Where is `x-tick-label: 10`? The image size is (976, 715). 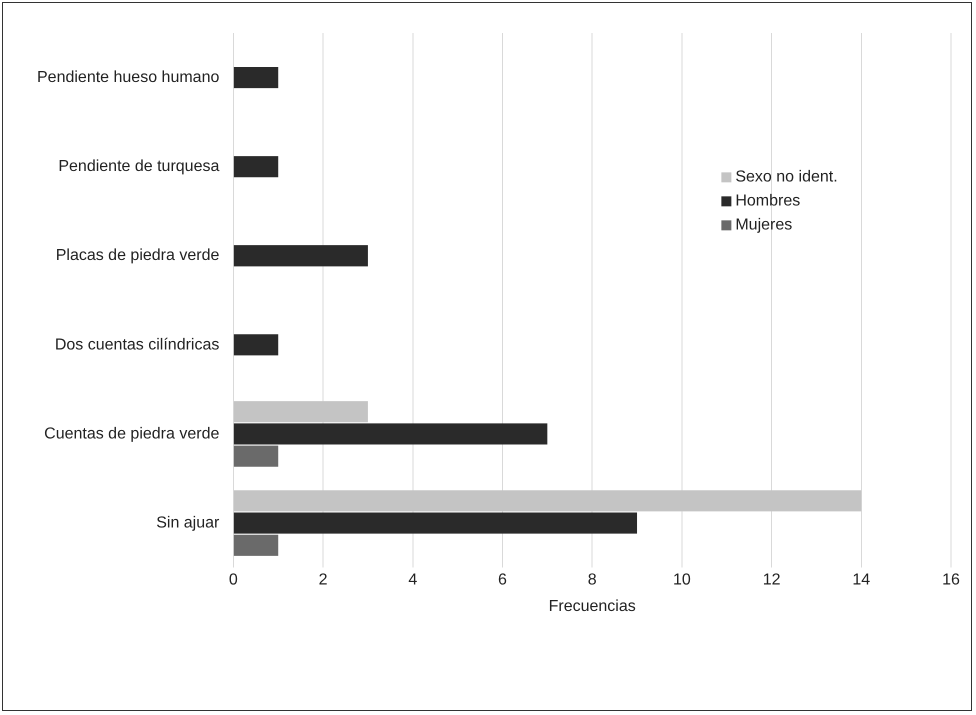
x-tick-label: 10 is located at coordinates (681, 580).